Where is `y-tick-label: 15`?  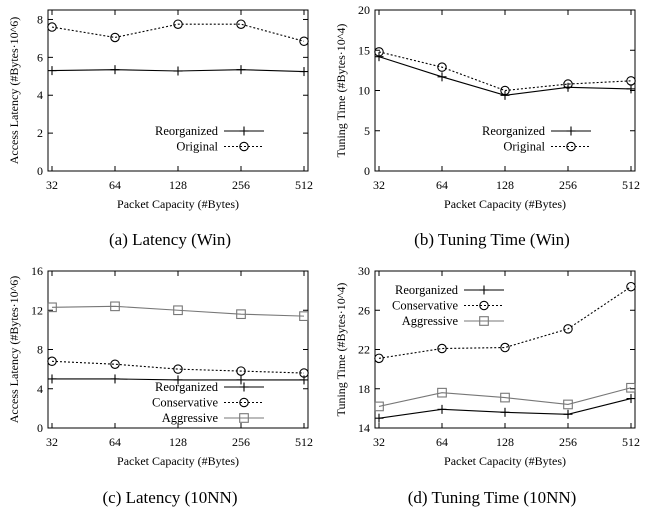
y-tick-label: 15 is located at coordinates (364, 50).